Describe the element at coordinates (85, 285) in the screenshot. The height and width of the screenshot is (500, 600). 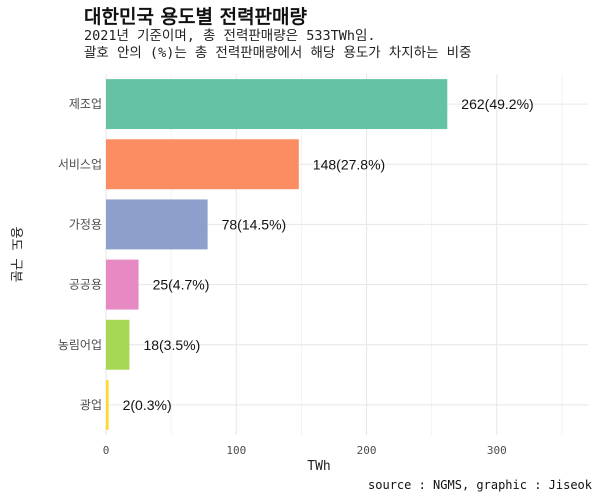
I see `y-tick-label: 공공용` at that location.